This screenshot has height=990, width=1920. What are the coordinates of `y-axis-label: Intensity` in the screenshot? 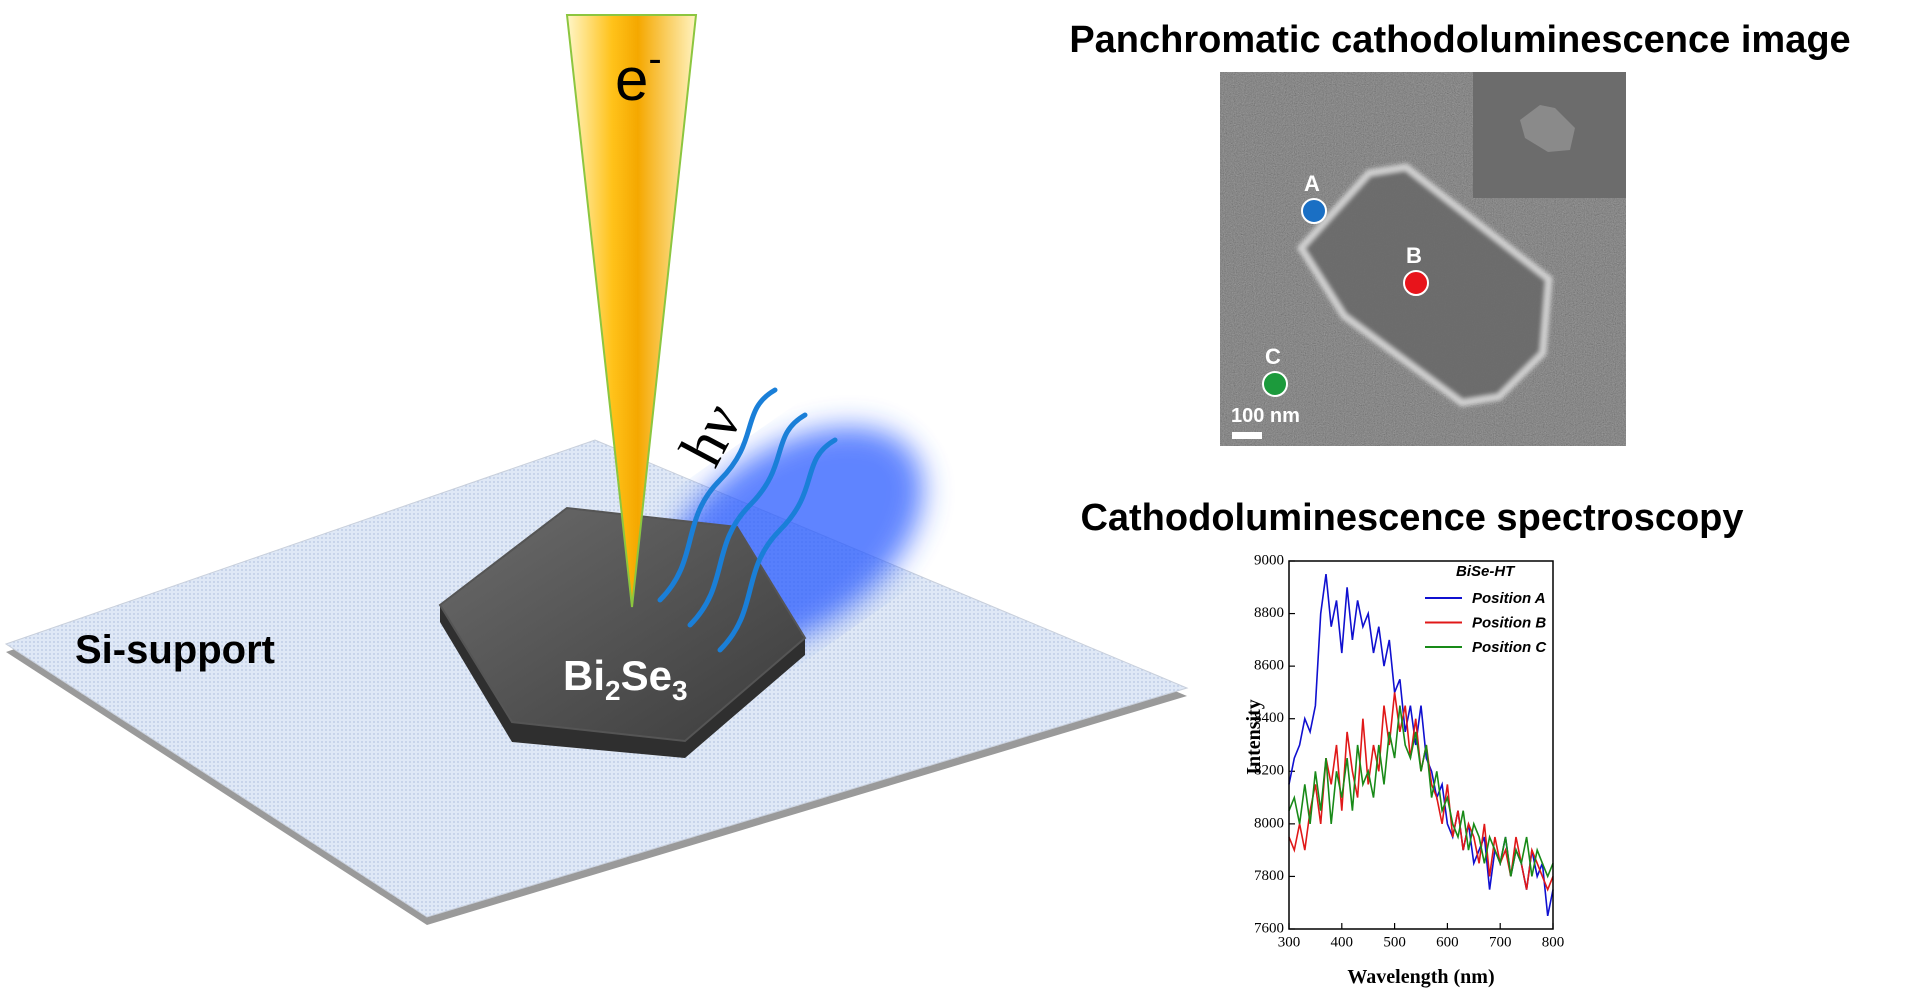 It's located at (1254, 737).